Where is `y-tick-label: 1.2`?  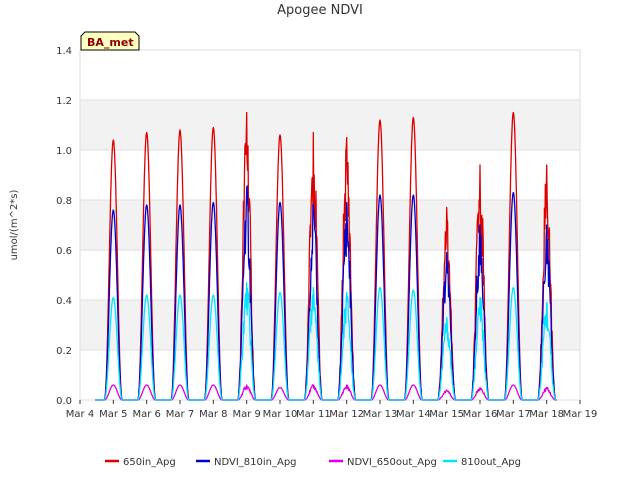
y-tick-label: 1.2 is located at coordinates (64, 101).